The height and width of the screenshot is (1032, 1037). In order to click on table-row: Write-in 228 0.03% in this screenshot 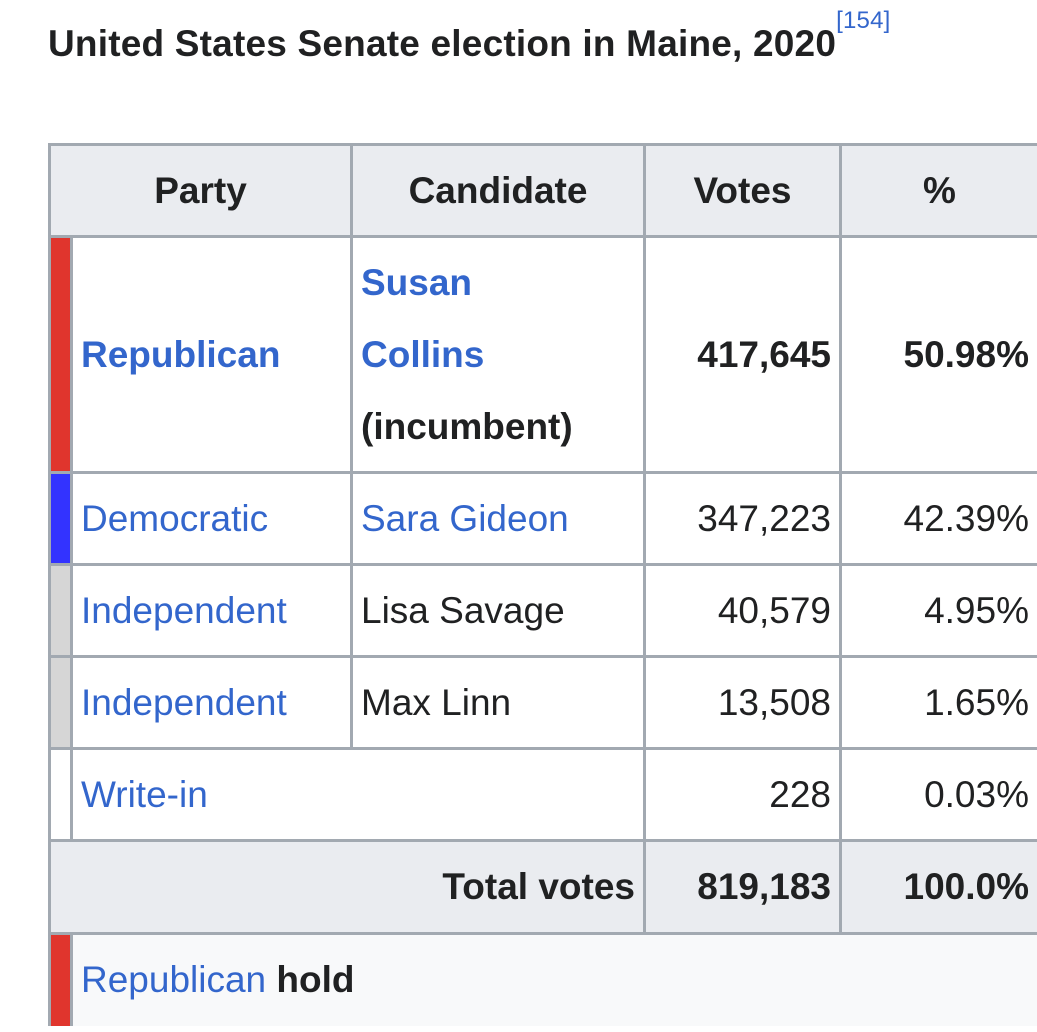, I will do `click(542, 794)`.